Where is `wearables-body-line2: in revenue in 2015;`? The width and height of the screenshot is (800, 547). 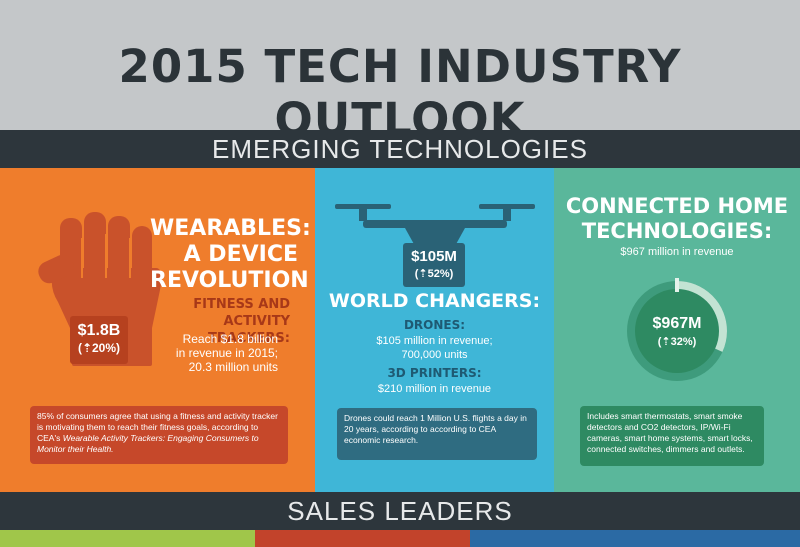
wearables-body-line2: in revenue in 2015; is located at coordinates (226, 353).